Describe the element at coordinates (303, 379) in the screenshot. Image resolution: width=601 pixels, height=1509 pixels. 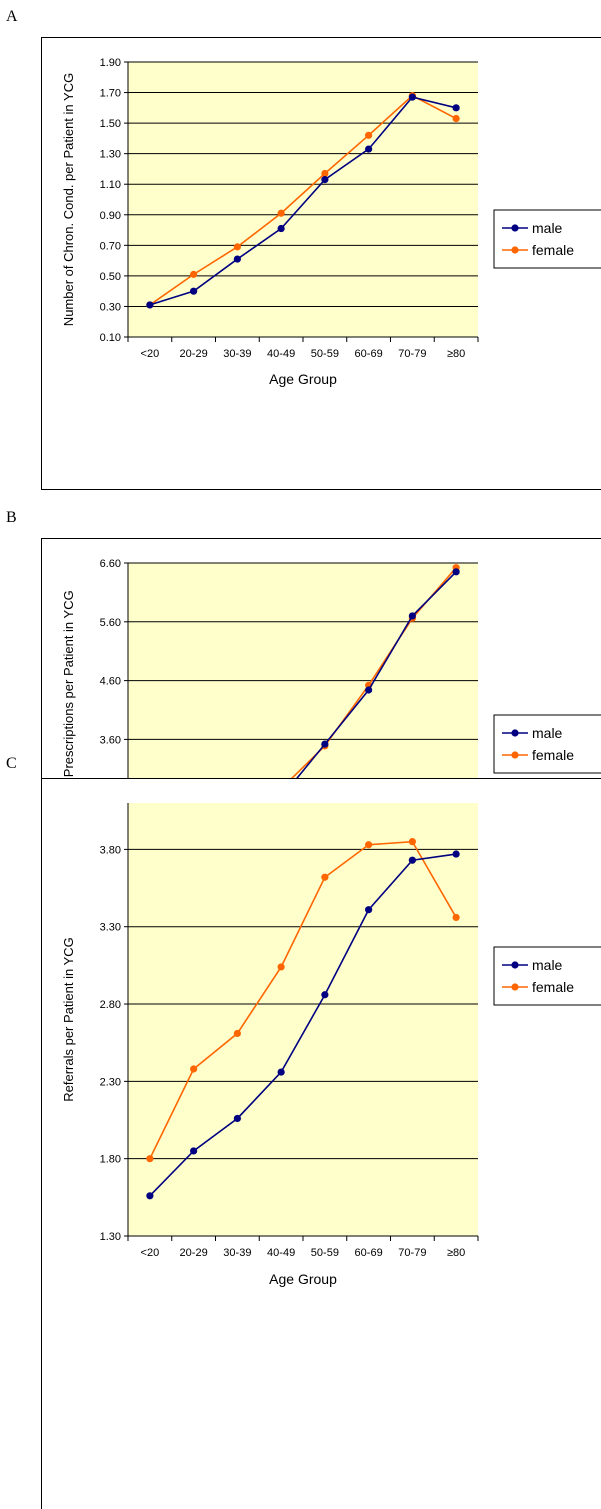
I see `chart-a-x-axis-title: Age Group` at that location.